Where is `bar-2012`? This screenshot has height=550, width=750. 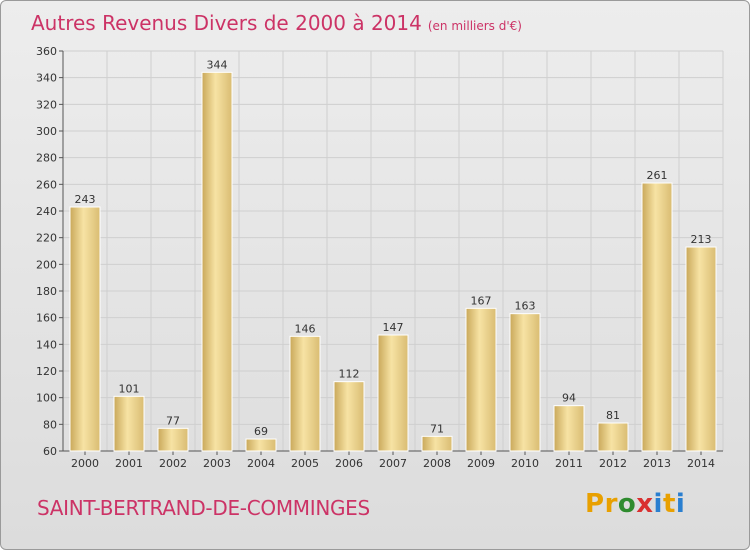 bar-2012 is located at coordinates (613, 437).